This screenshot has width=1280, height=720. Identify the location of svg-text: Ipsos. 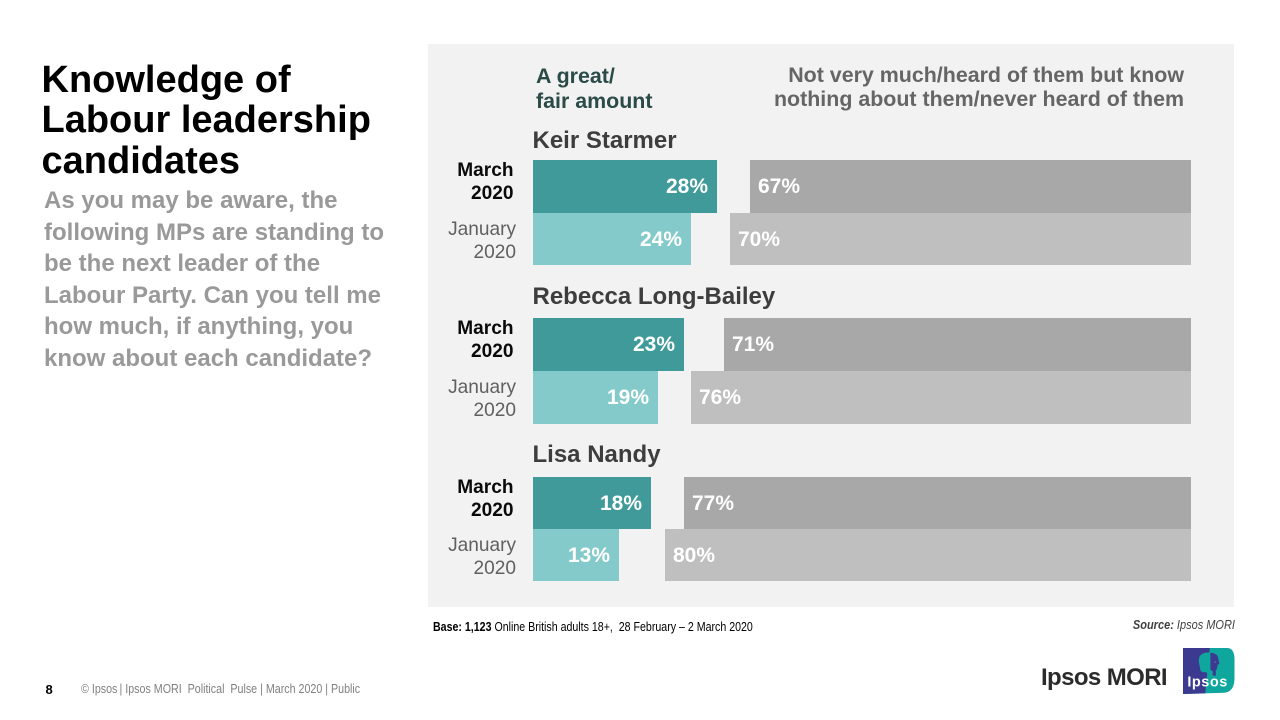
(1207, 683).